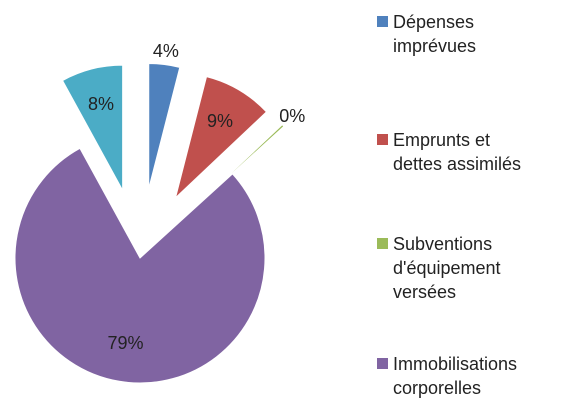 This screenshot has width=570, height=407. Describe the element at coordinates (126, 343) in the screenshot. I see `slice-label: 79%` at that location.